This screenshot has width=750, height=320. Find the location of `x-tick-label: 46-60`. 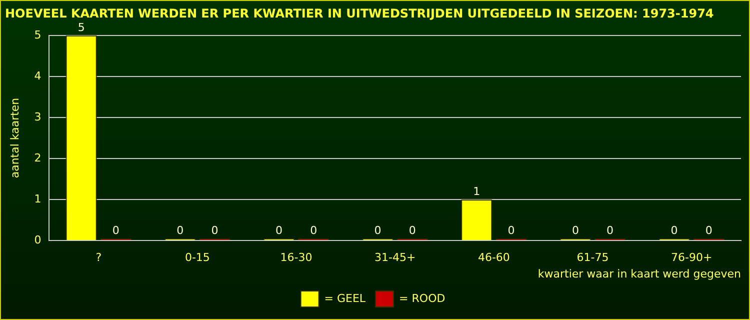

x-tick-label: 46-60 is located at coordinates (494, 257).